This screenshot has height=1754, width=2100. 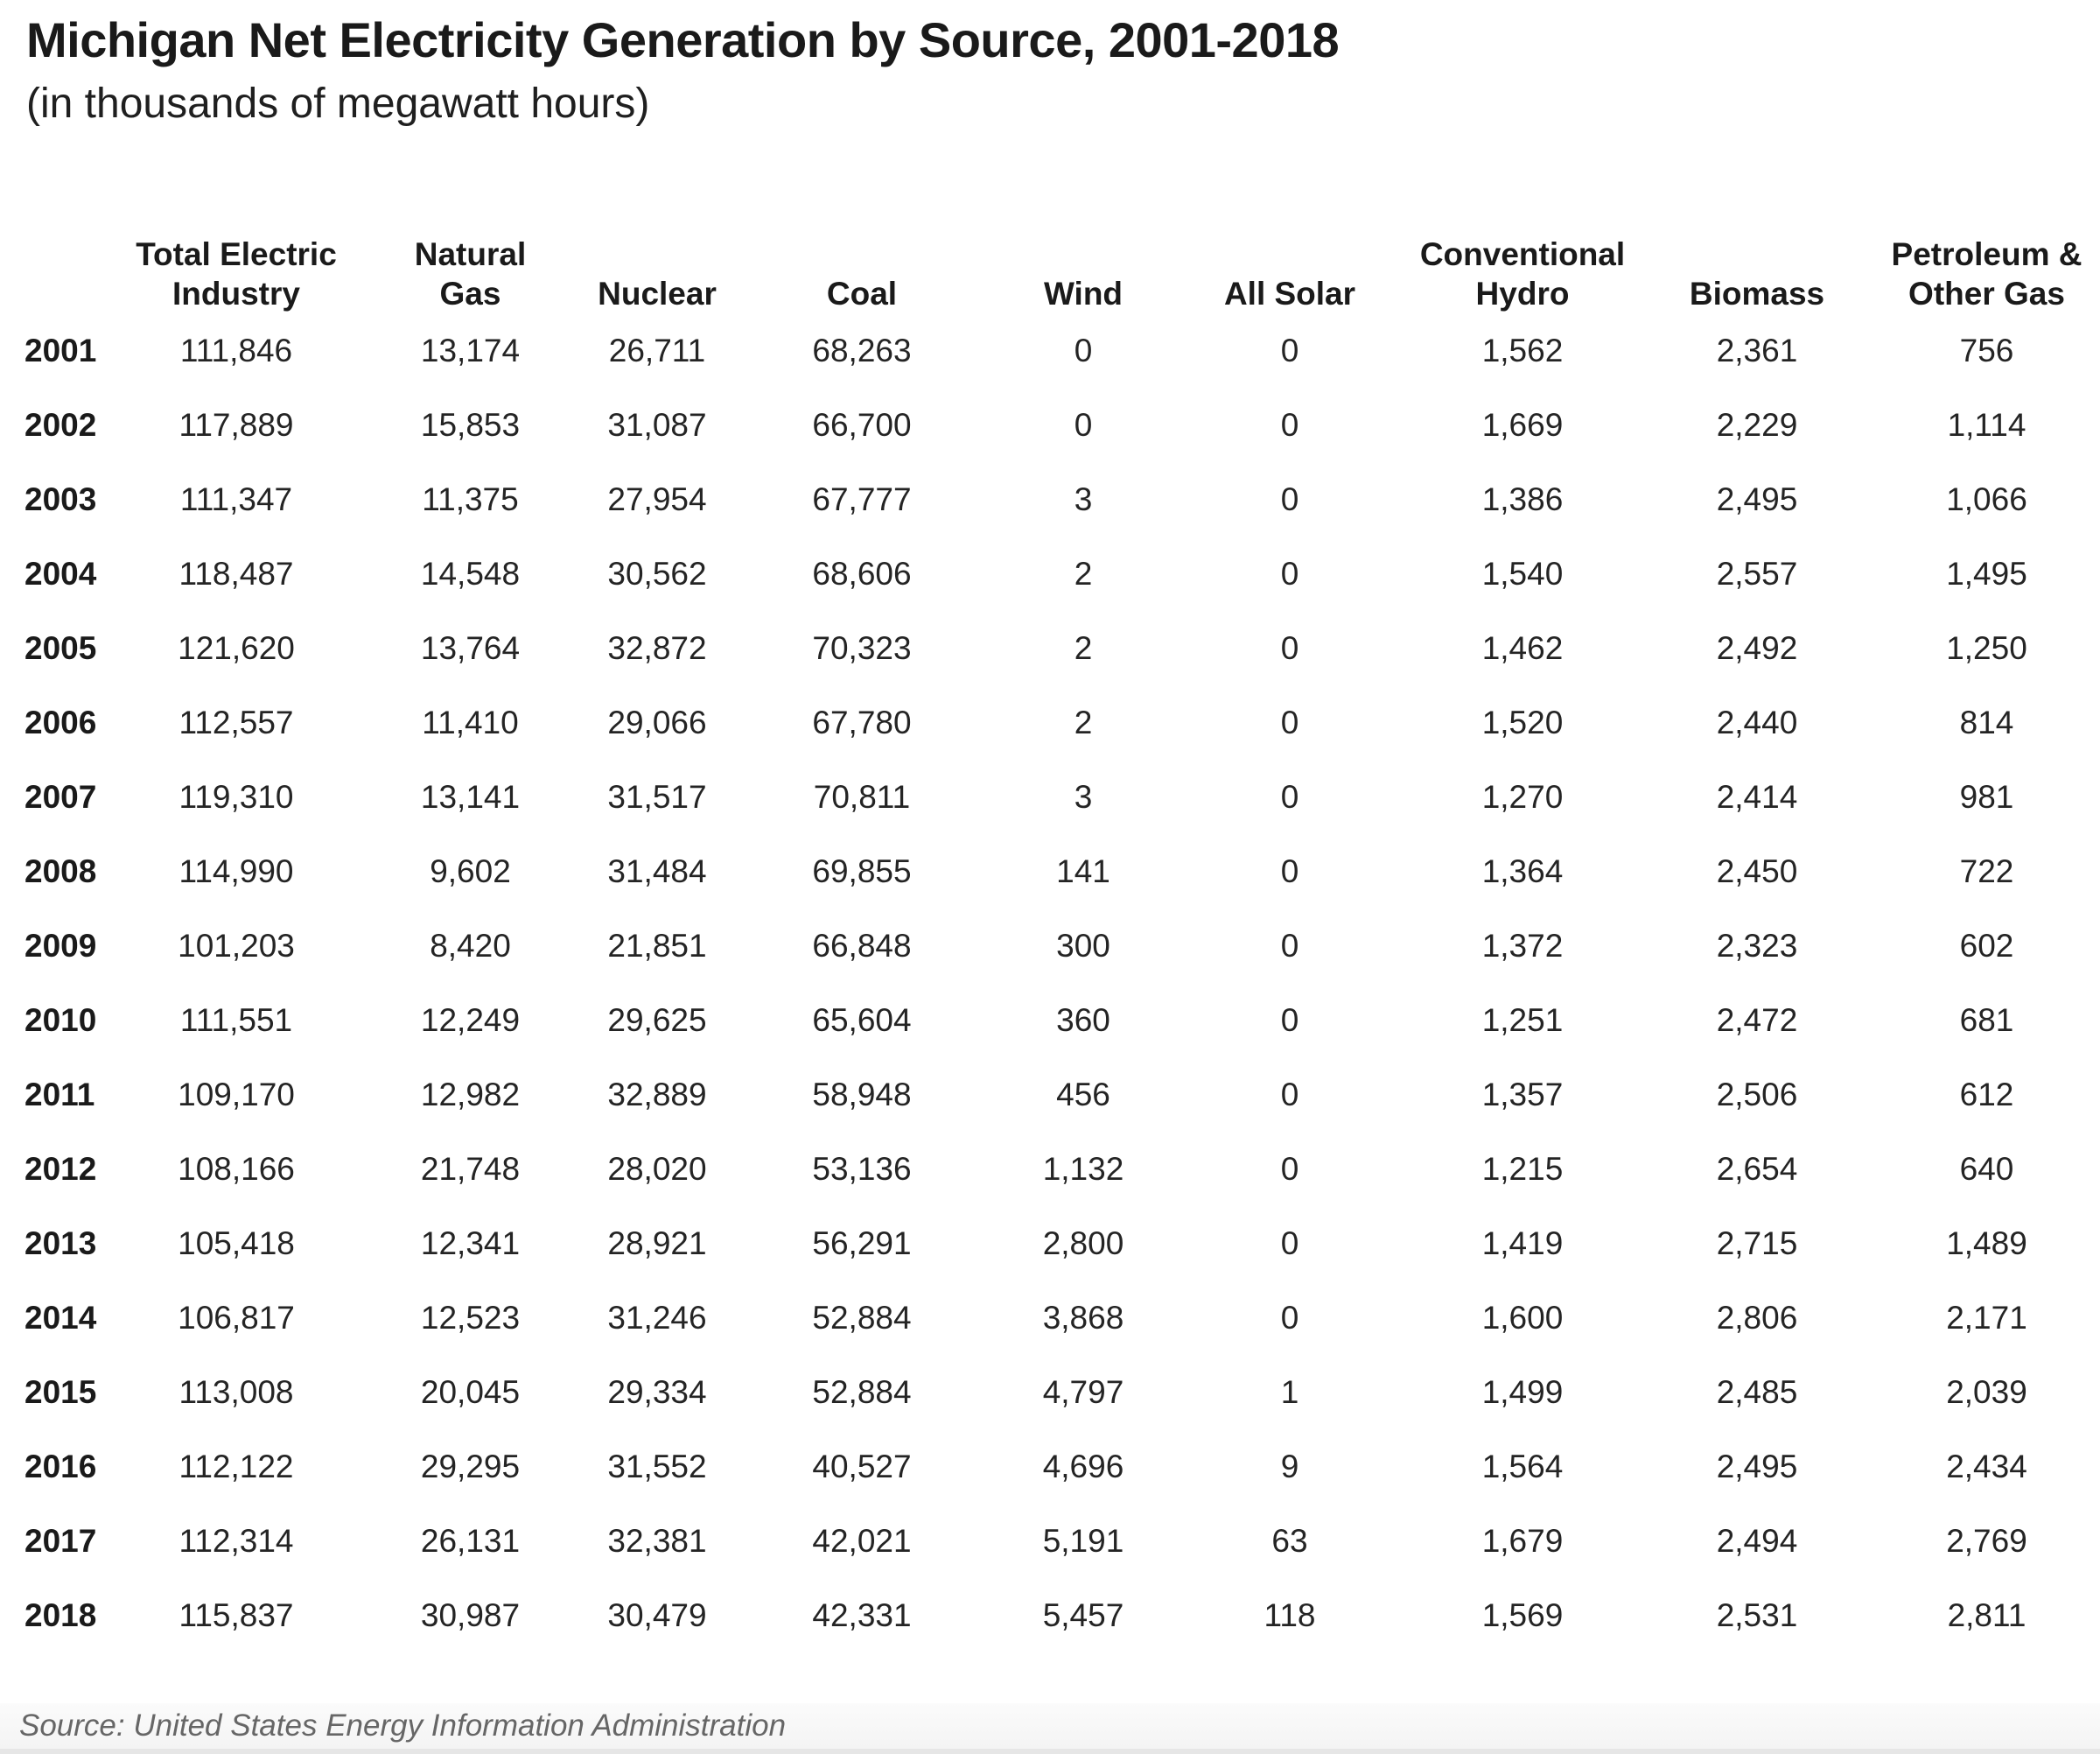 What do you see at coordinates (1757, 722) in the screenshot?
I see `value-cell: 2,440` at bounding box center [1757, 722].